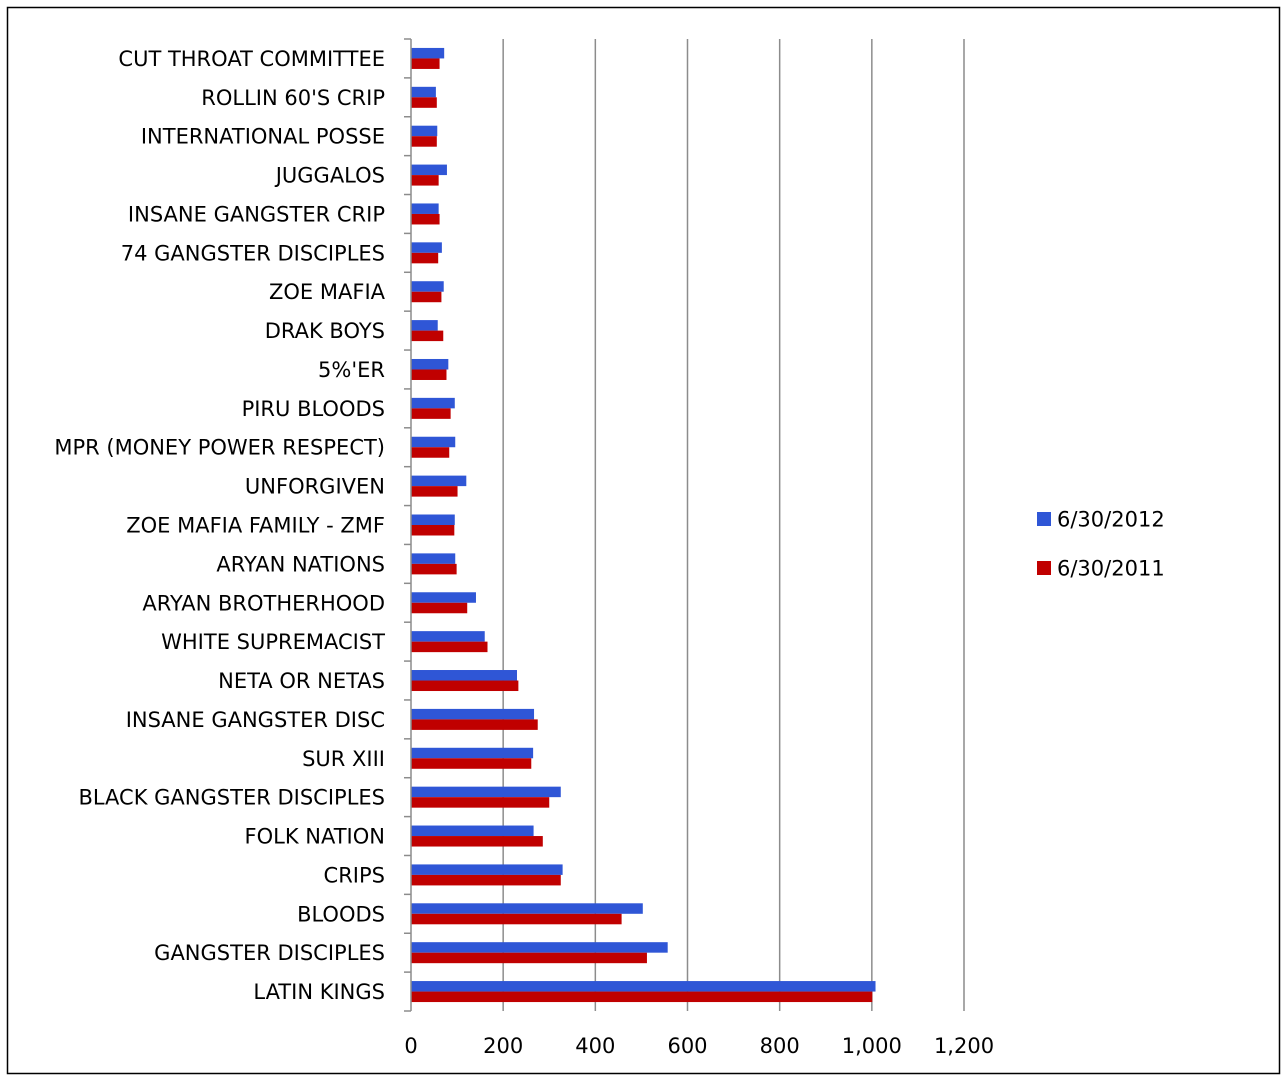 The width and height of the screenshot is (1285, 1076). I want to click on category-label-piru-bloods: PIRU BLOODS, so click(313, 409).